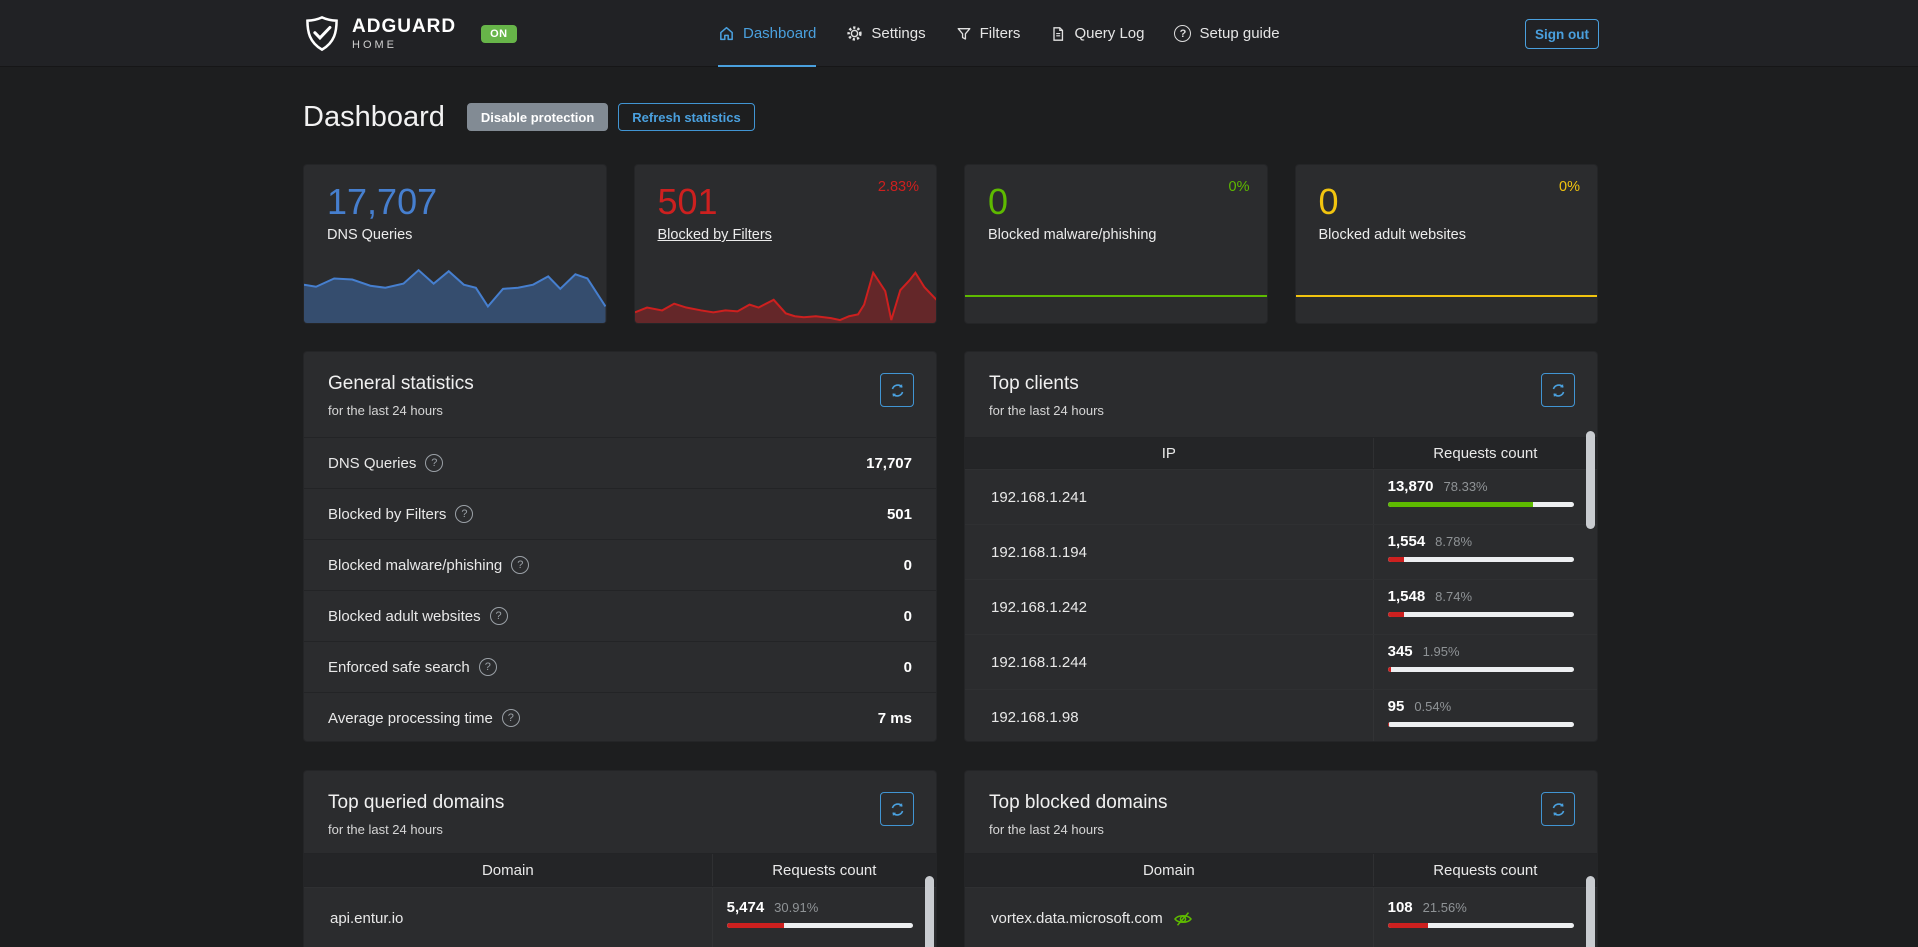  What do you see at coordinates (620, 917) in the screenshot?
I see `domain-row: api.entur.io 5,474 30.91%` at bounding box center [620, 917].